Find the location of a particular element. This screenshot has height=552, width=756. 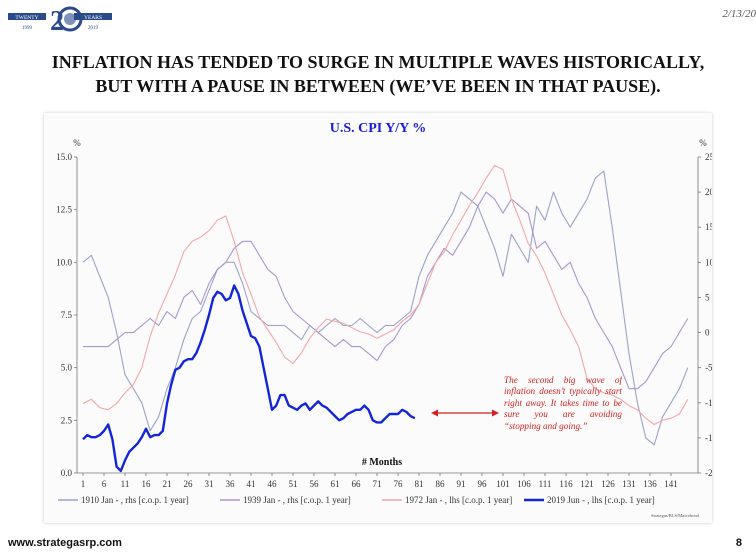

logo-text-left: TWENTY is located at coordinates (26, 18).